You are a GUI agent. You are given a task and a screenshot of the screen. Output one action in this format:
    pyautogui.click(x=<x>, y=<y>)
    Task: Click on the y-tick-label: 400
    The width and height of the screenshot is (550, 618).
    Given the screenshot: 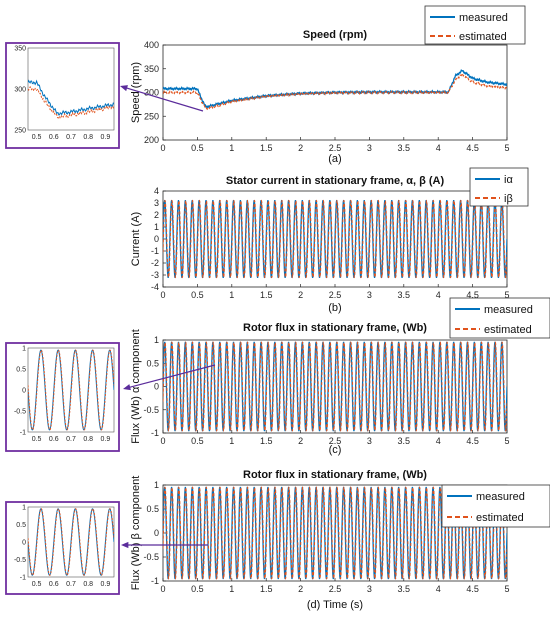 What is the action you would take?
    pyautogui.click(x=151, y=45)
    